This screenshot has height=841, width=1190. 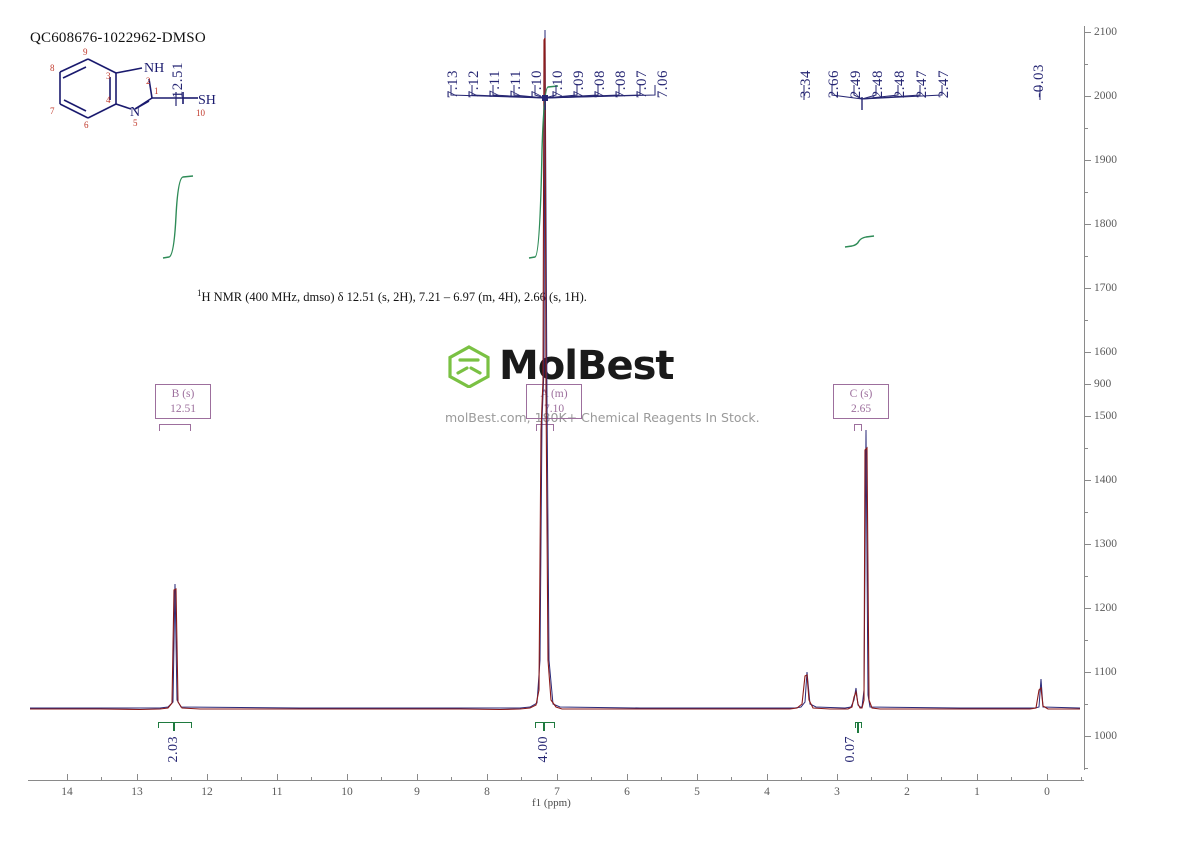 I want to click on x-axis-label: 13, so click(x=137, y=792).